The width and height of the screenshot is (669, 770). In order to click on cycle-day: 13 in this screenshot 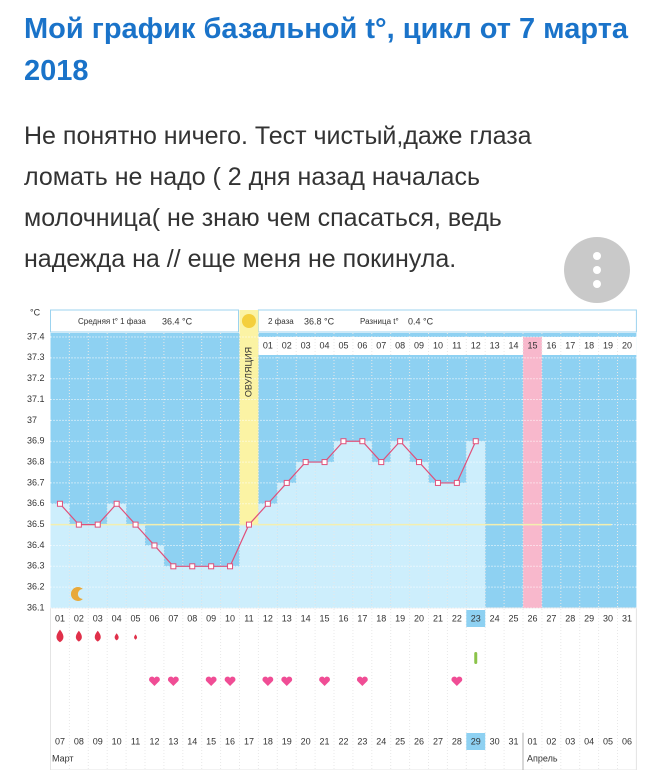, I will do `click(287, 618)`.